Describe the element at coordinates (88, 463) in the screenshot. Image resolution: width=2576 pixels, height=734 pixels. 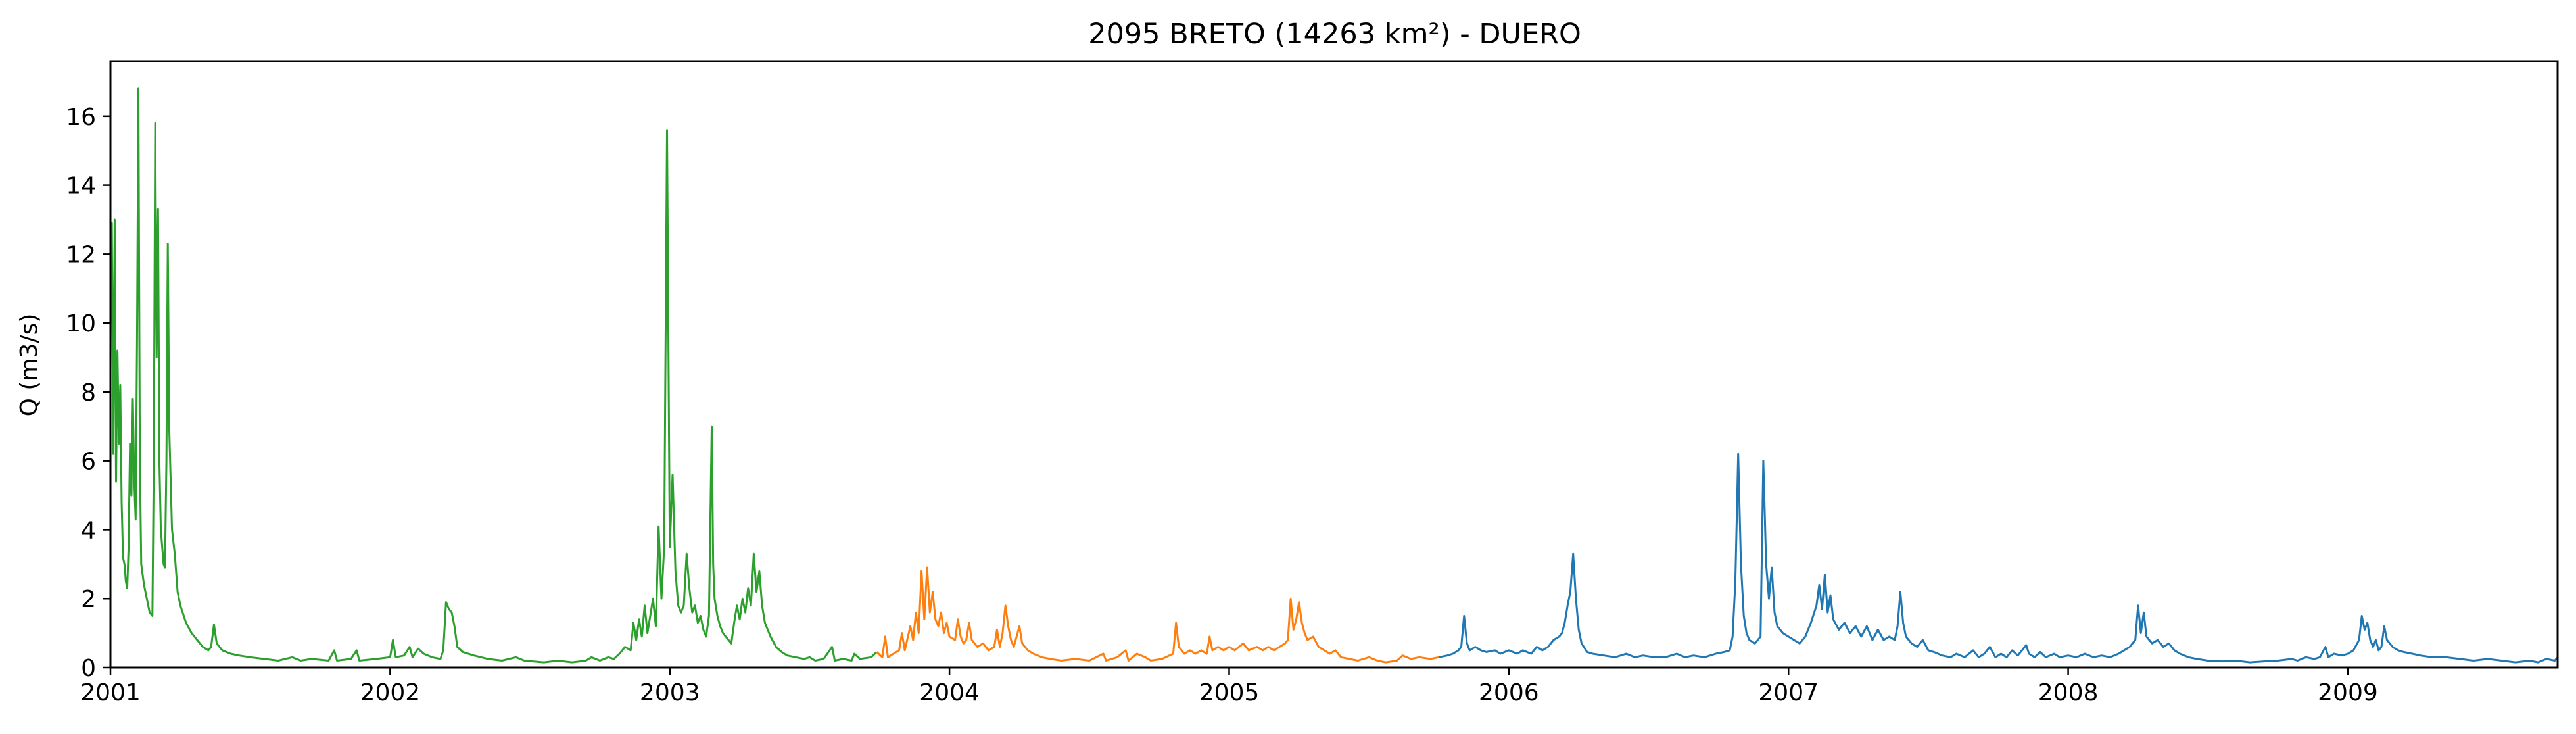
I see `y-tick-label: 6` at that location.